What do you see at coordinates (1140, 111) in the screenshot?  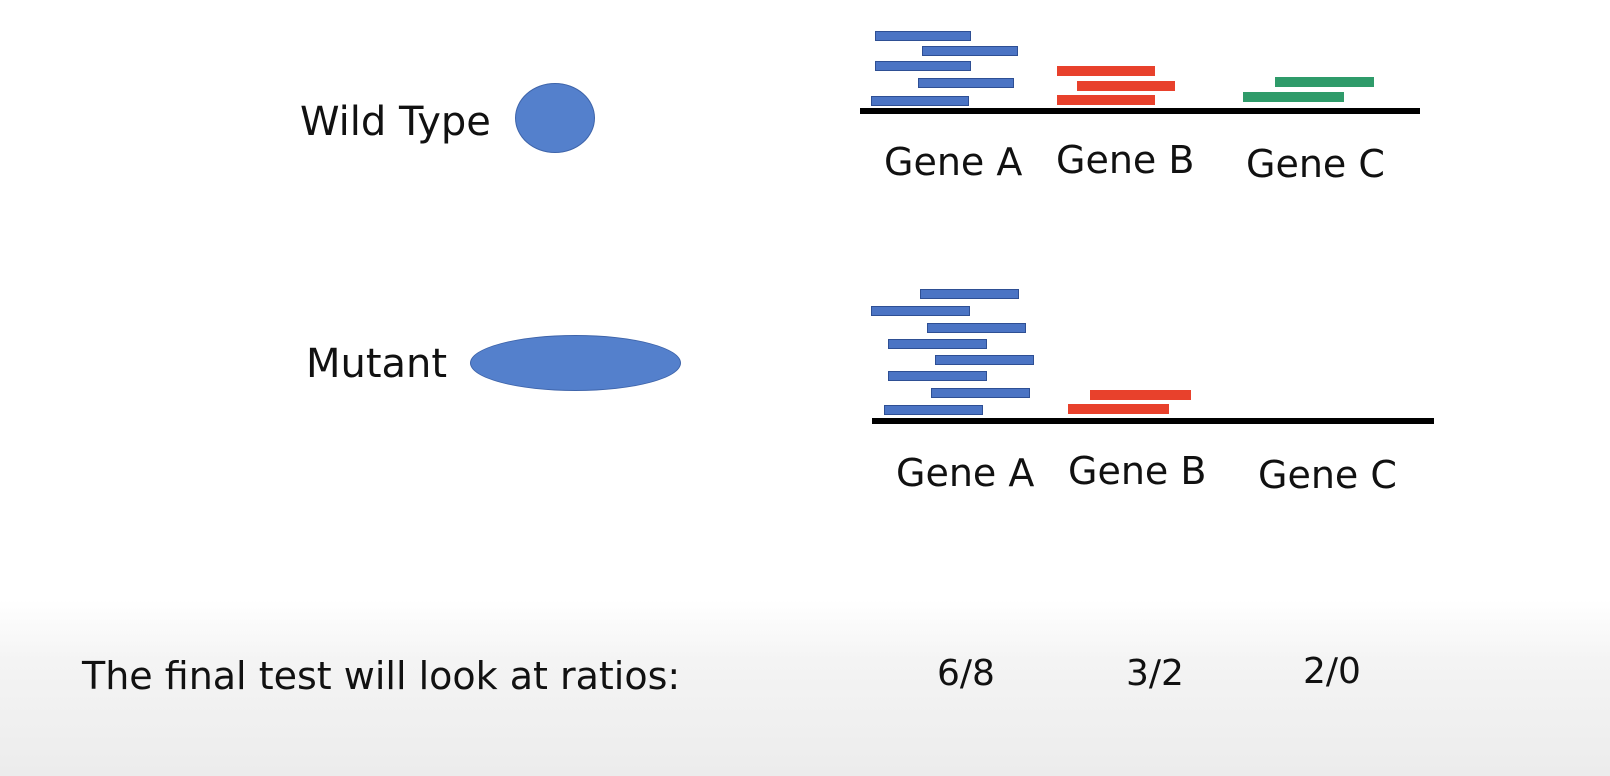 I see `wild-type-genome-line` at bounding box center [1140, 111].